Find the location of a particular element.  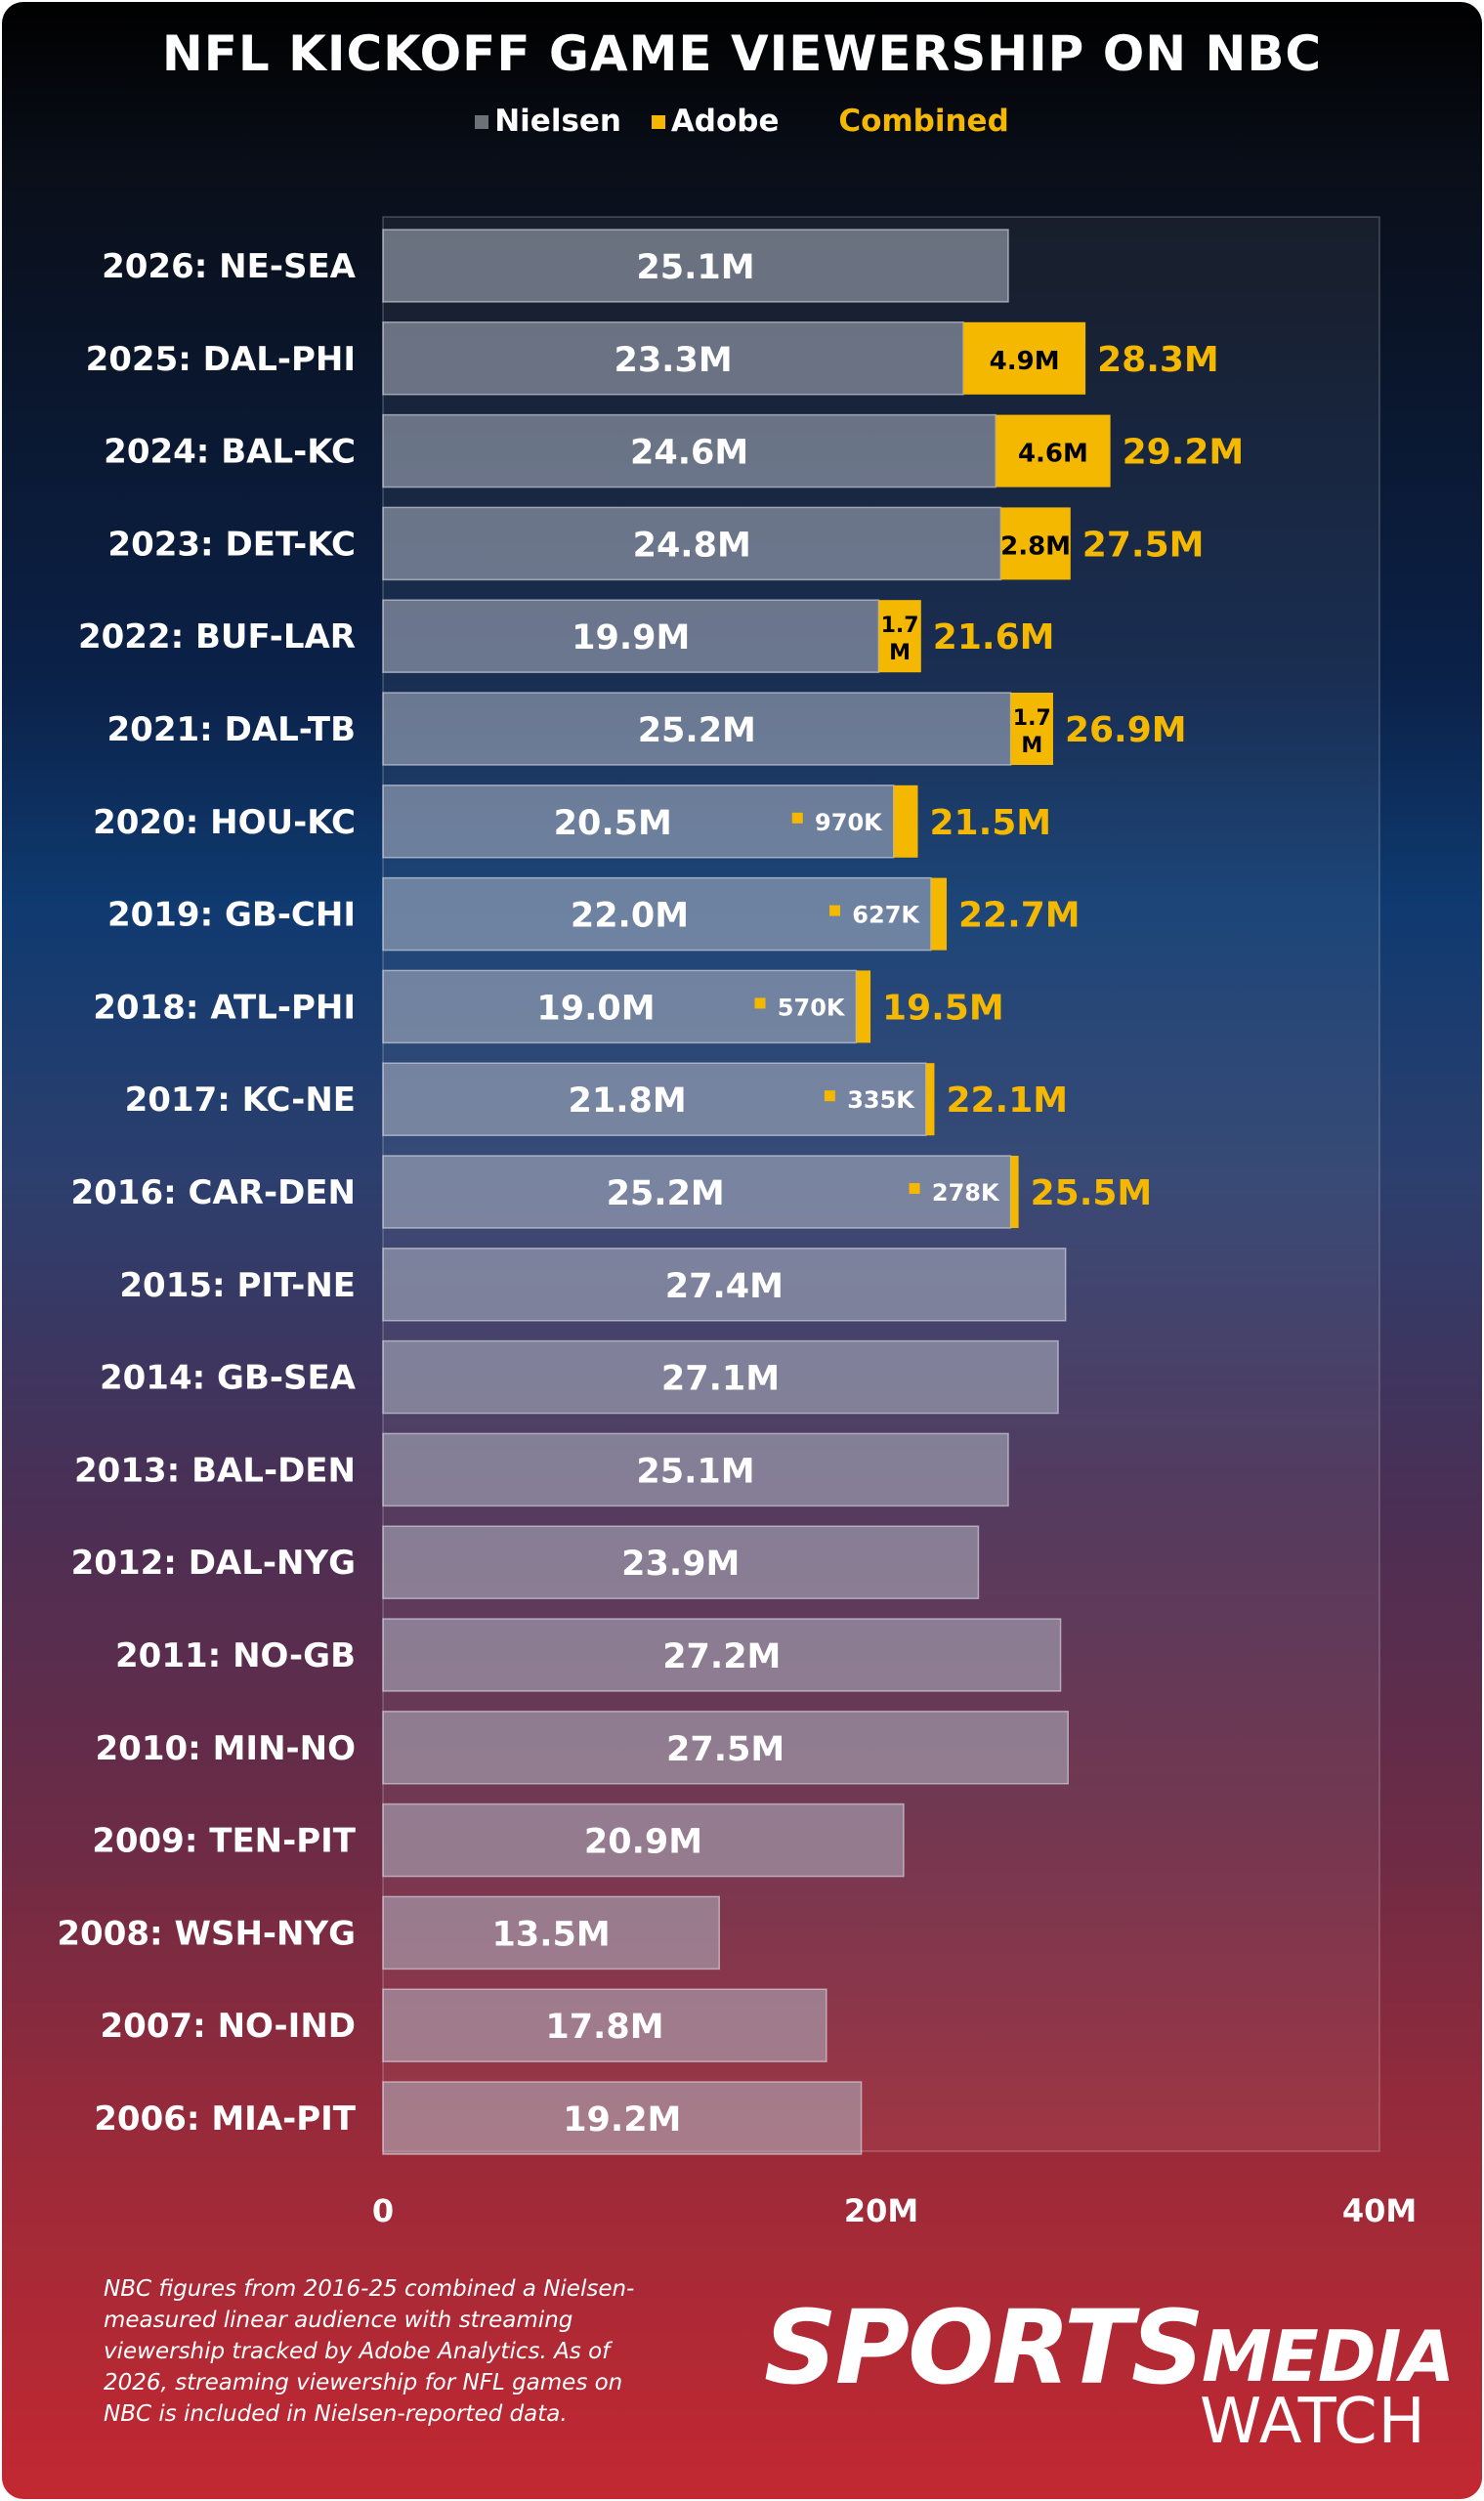

x-tick-label: 40M is located at coordinates (1379, 2210).